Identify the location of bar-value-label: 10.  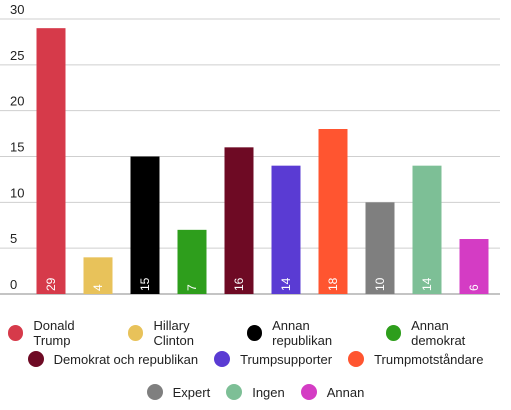
(380, 284).